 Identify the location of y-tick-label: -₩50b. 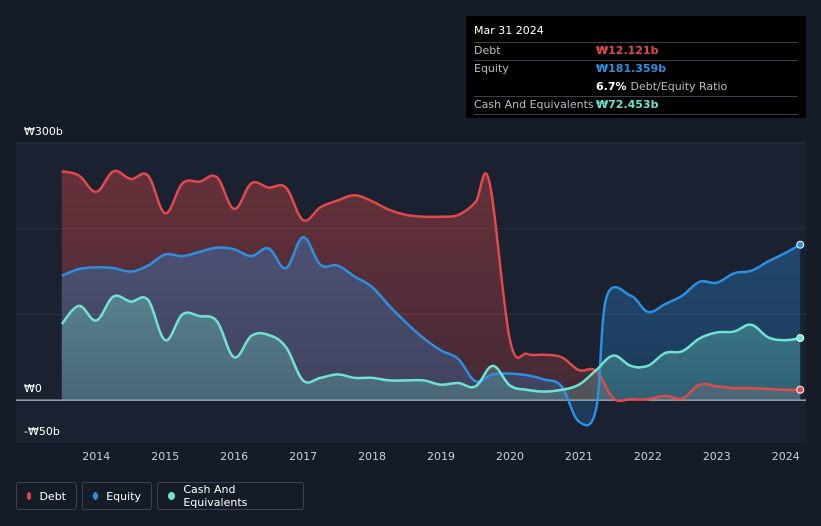
(42, 431).